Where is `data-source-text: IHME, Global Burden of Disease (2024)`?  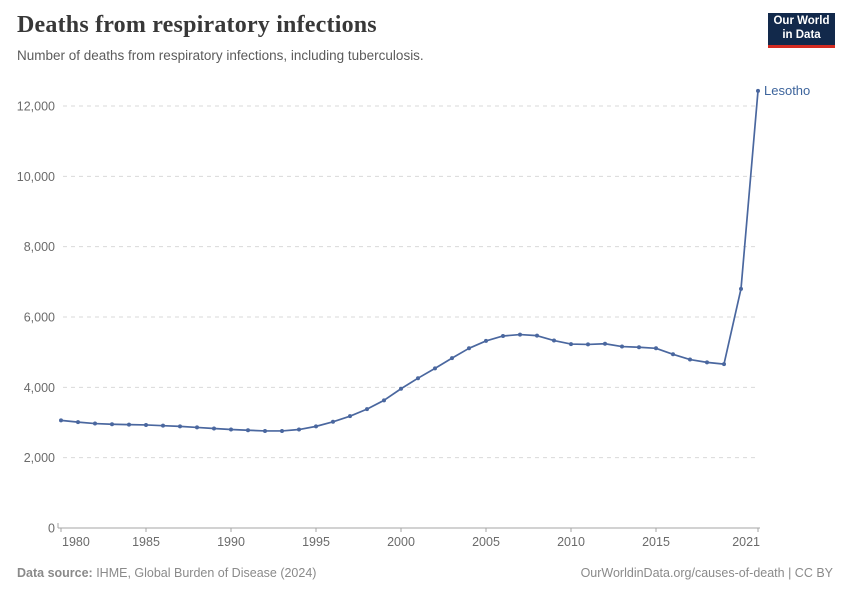
data-source-text: IHME, Global Burden of Disease (2024) is located at coordinates (204, 573).